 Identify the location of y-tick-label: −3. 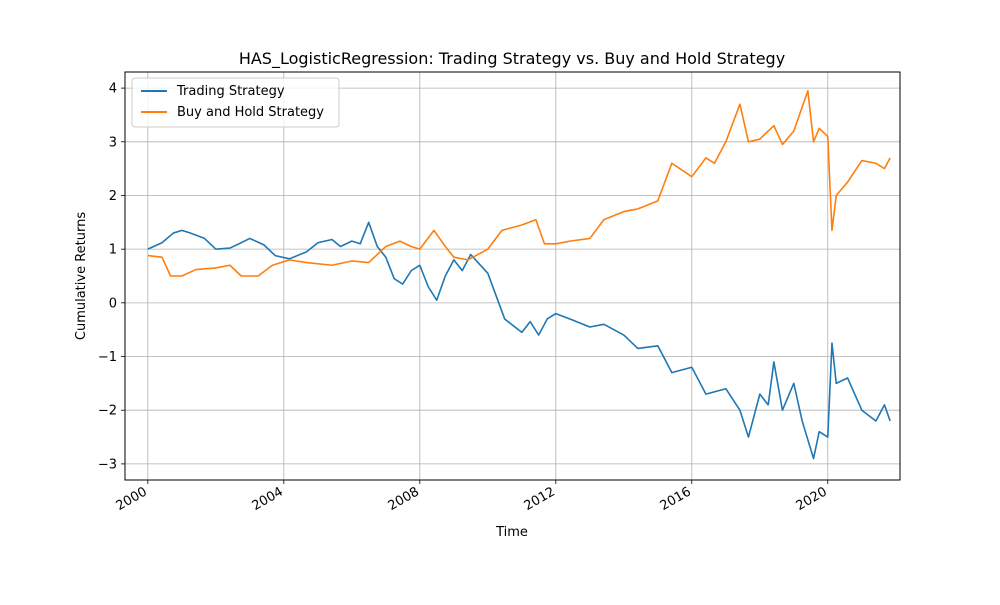
(107, 464).